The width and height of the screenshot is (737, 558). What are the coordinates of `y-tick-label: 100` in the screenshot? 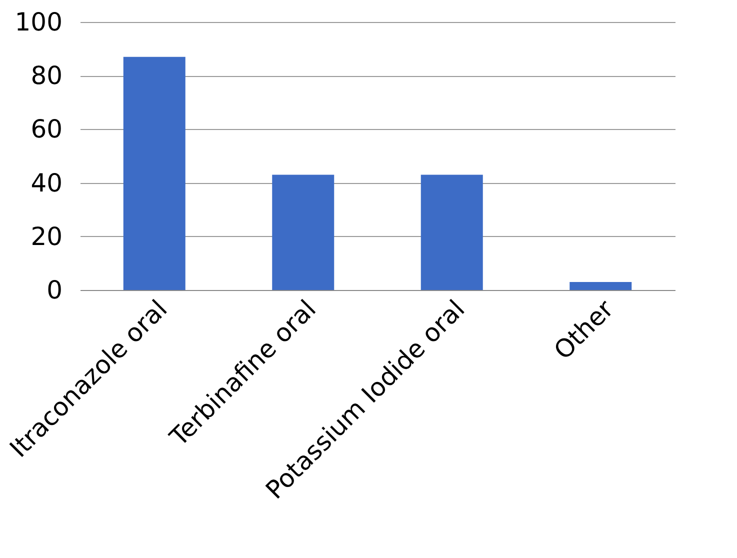 It's located at (38, 22).